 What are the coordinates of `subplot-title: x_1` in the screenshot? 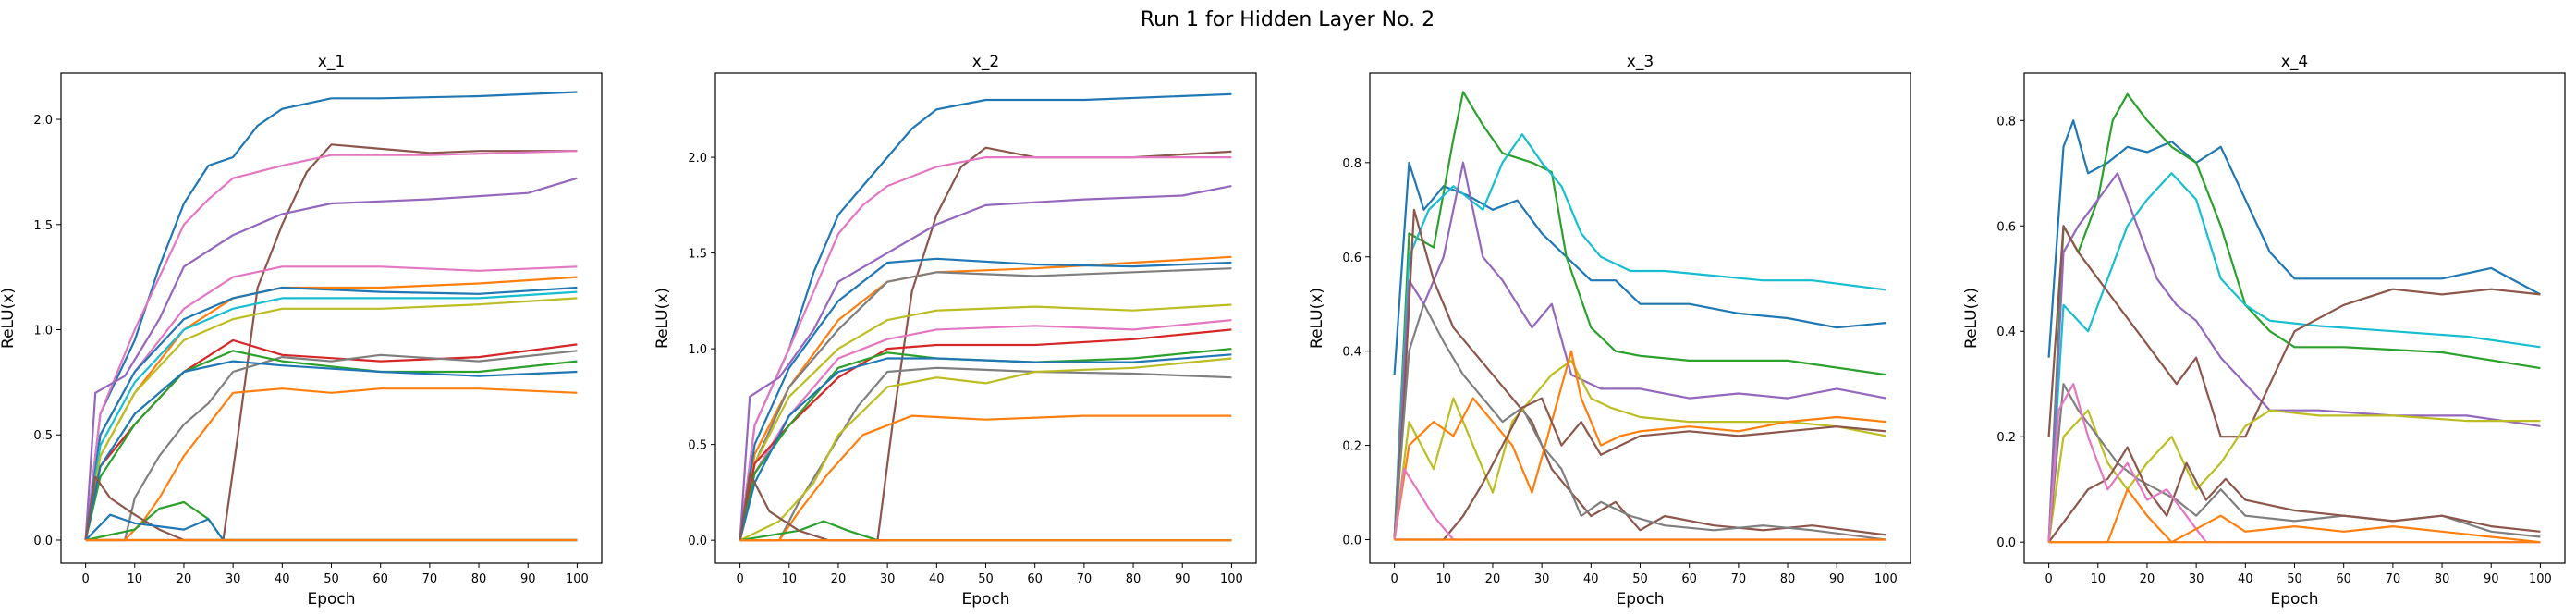 It's located at (331, 62).